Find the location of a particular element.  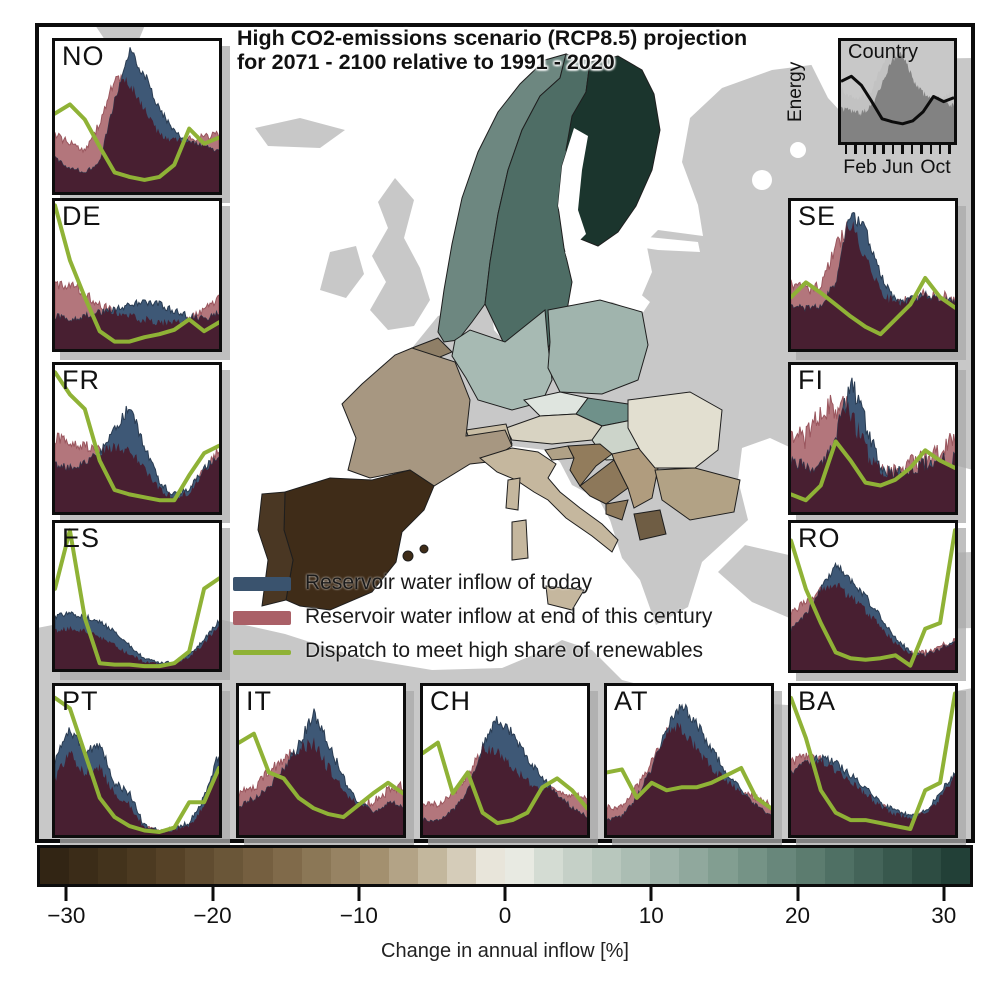

country-inset-pt: PT is located at coordinates (137, 760).